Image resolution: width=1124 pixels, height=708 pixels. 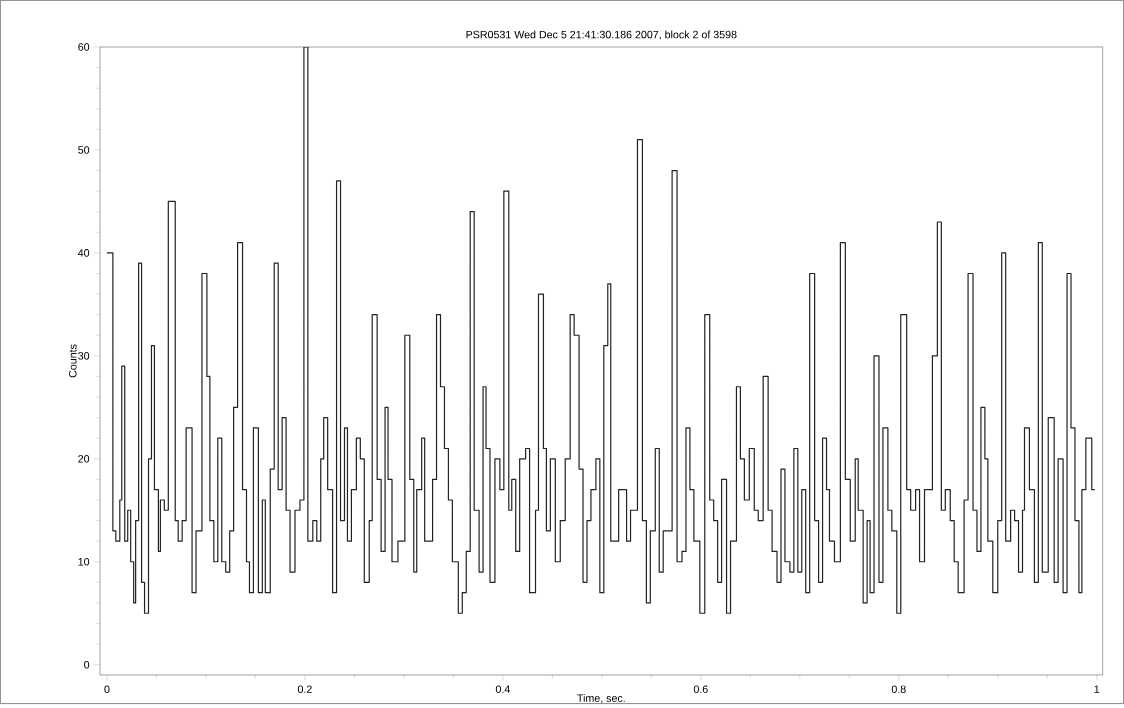 I want to click on x-tick-label: 0.8, so click(x=898, y=689).